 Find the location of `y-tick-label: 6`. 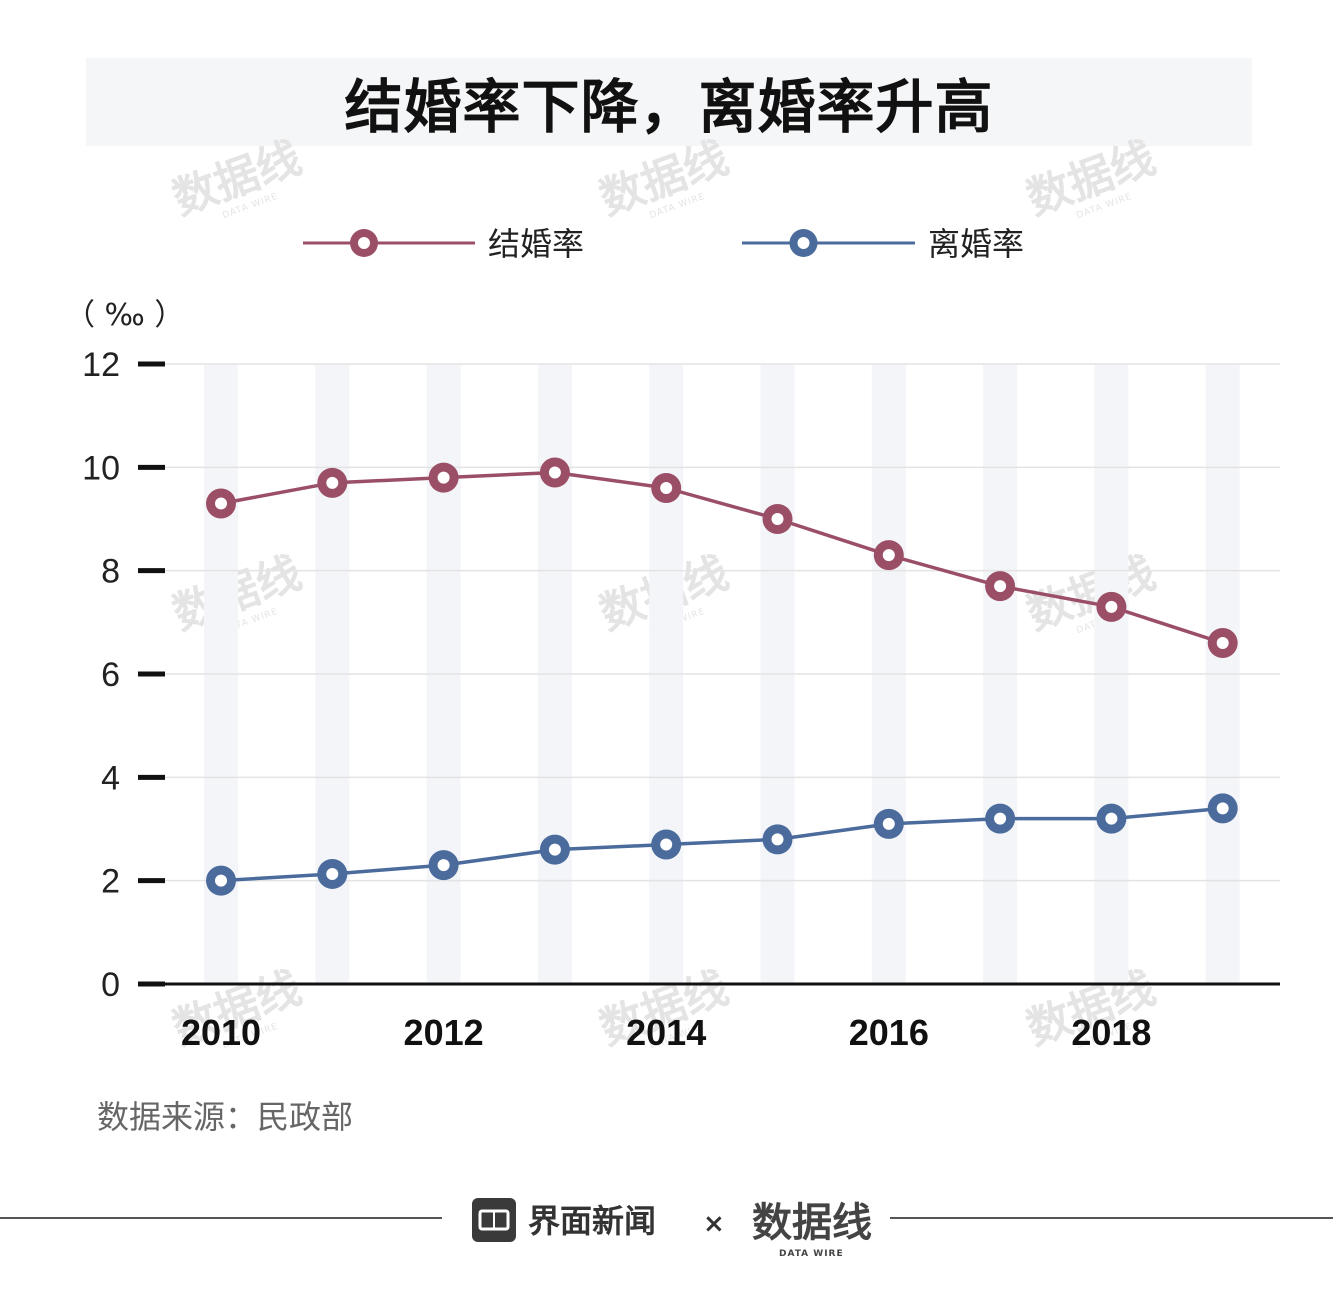

y-tick-label: 6 is located at coordinates (110, 675).